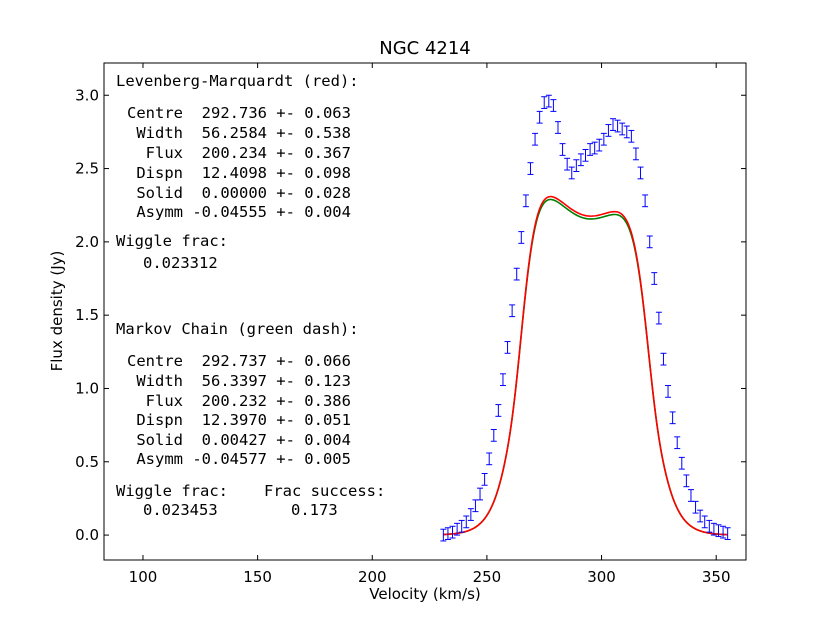  I want to click on mc-success-label: Frac success:, so click(324, 491).